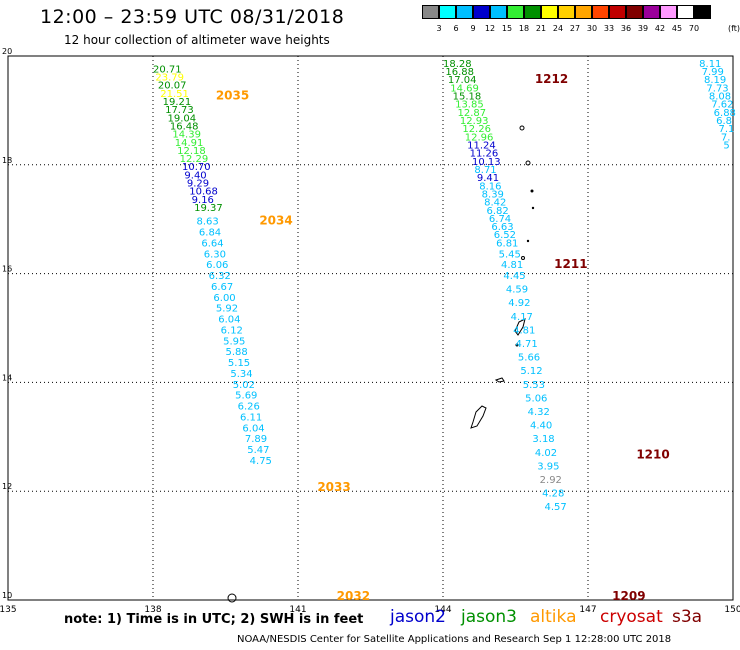 Image resolution: width=740 pixels, height=650 pixels. Describe the element at coordinates (626, 28) in the screenshot. I see `color-scale-label: 36` at that location.